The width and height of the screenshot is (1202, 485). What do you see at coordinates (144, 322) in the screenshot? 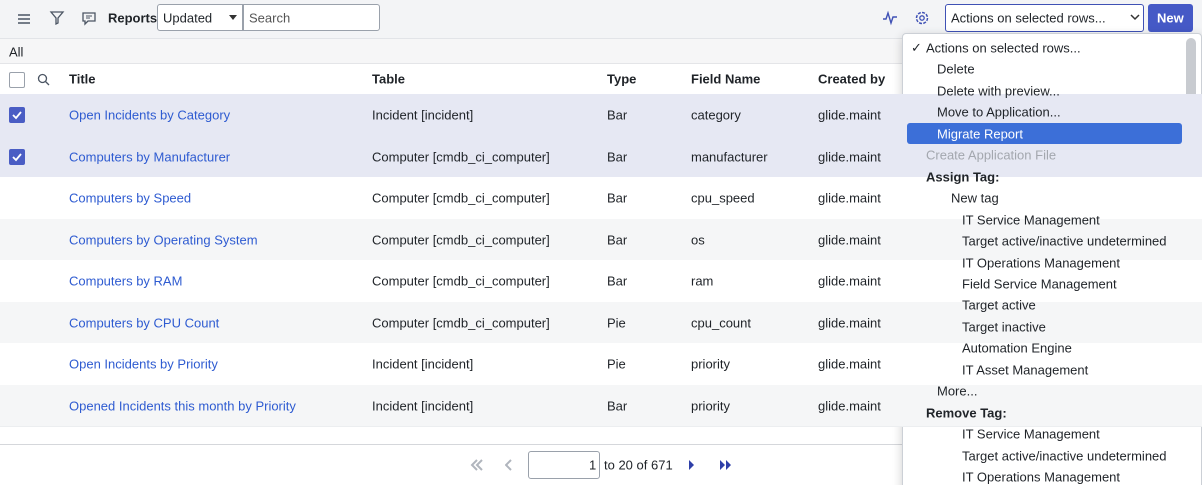
I see `report-link: Computers by CPU Count` at bounding box center [144, 322].